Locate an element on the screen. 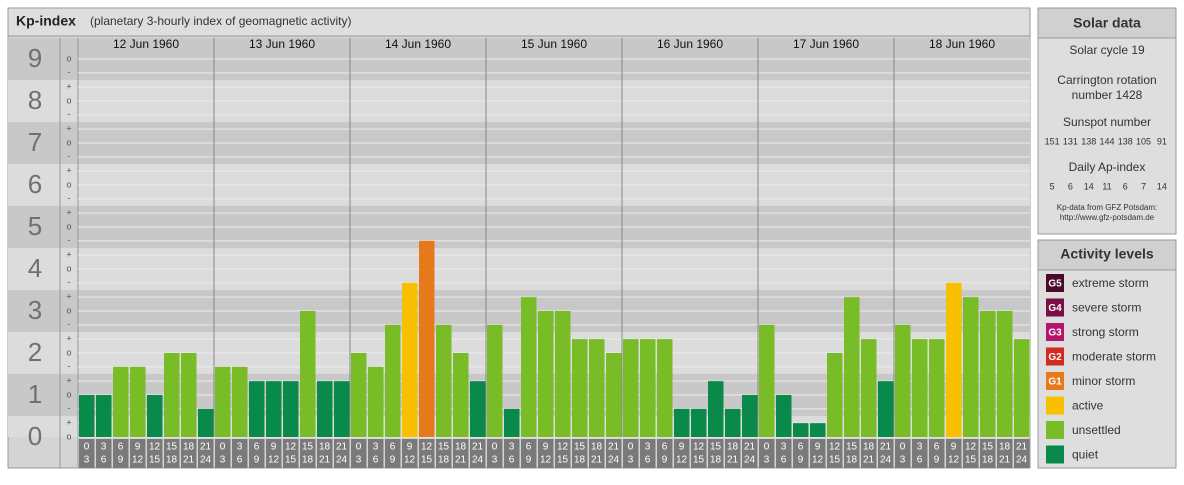 The width and height of the screenshot is (1184, 485). y-tick-label: 3 is located at coordinates (35, 310).